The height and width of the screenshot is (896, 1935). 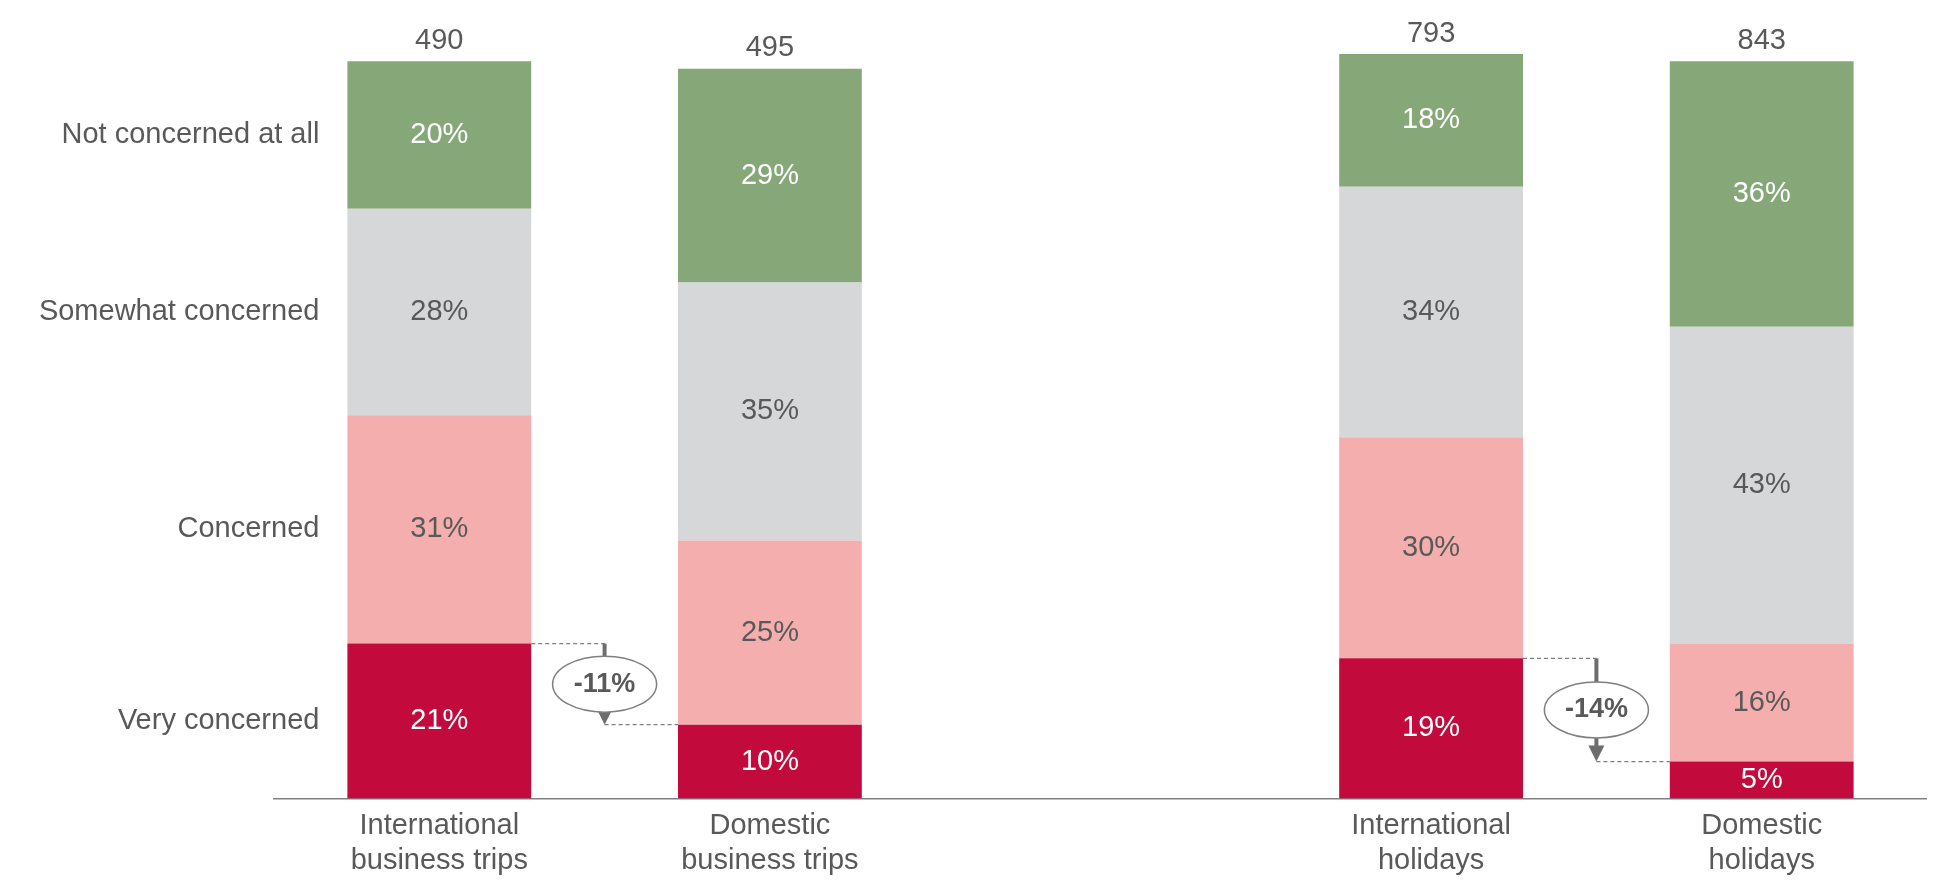 What do you see at coordinates (770, 46) in the screenshot?
I see `annotation: 495` at bounding box center [770, 46].